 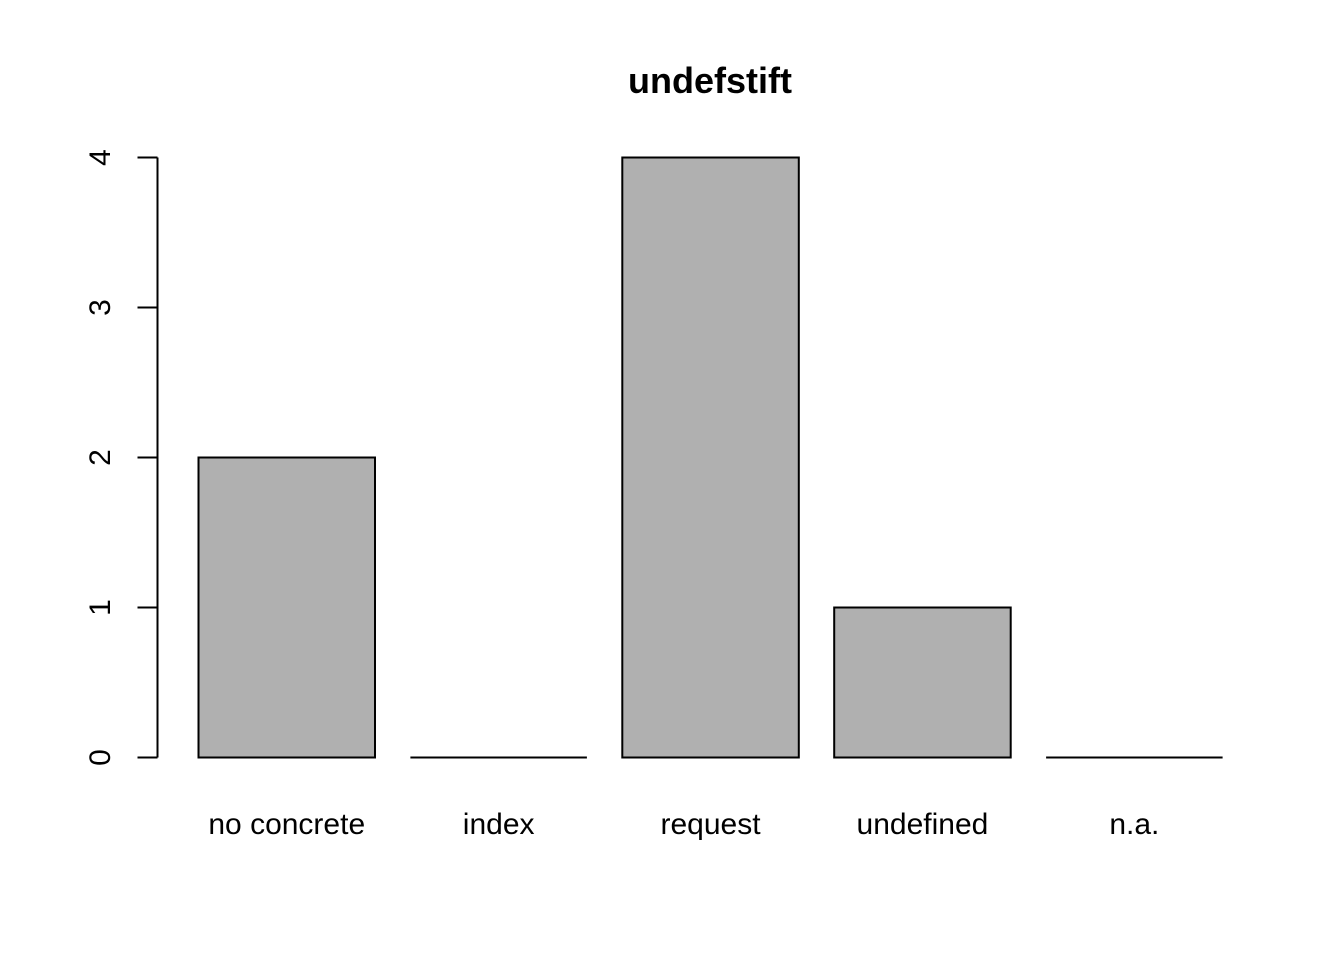 I want to click on chart-title: undefstift, so click(x=710, y=80).